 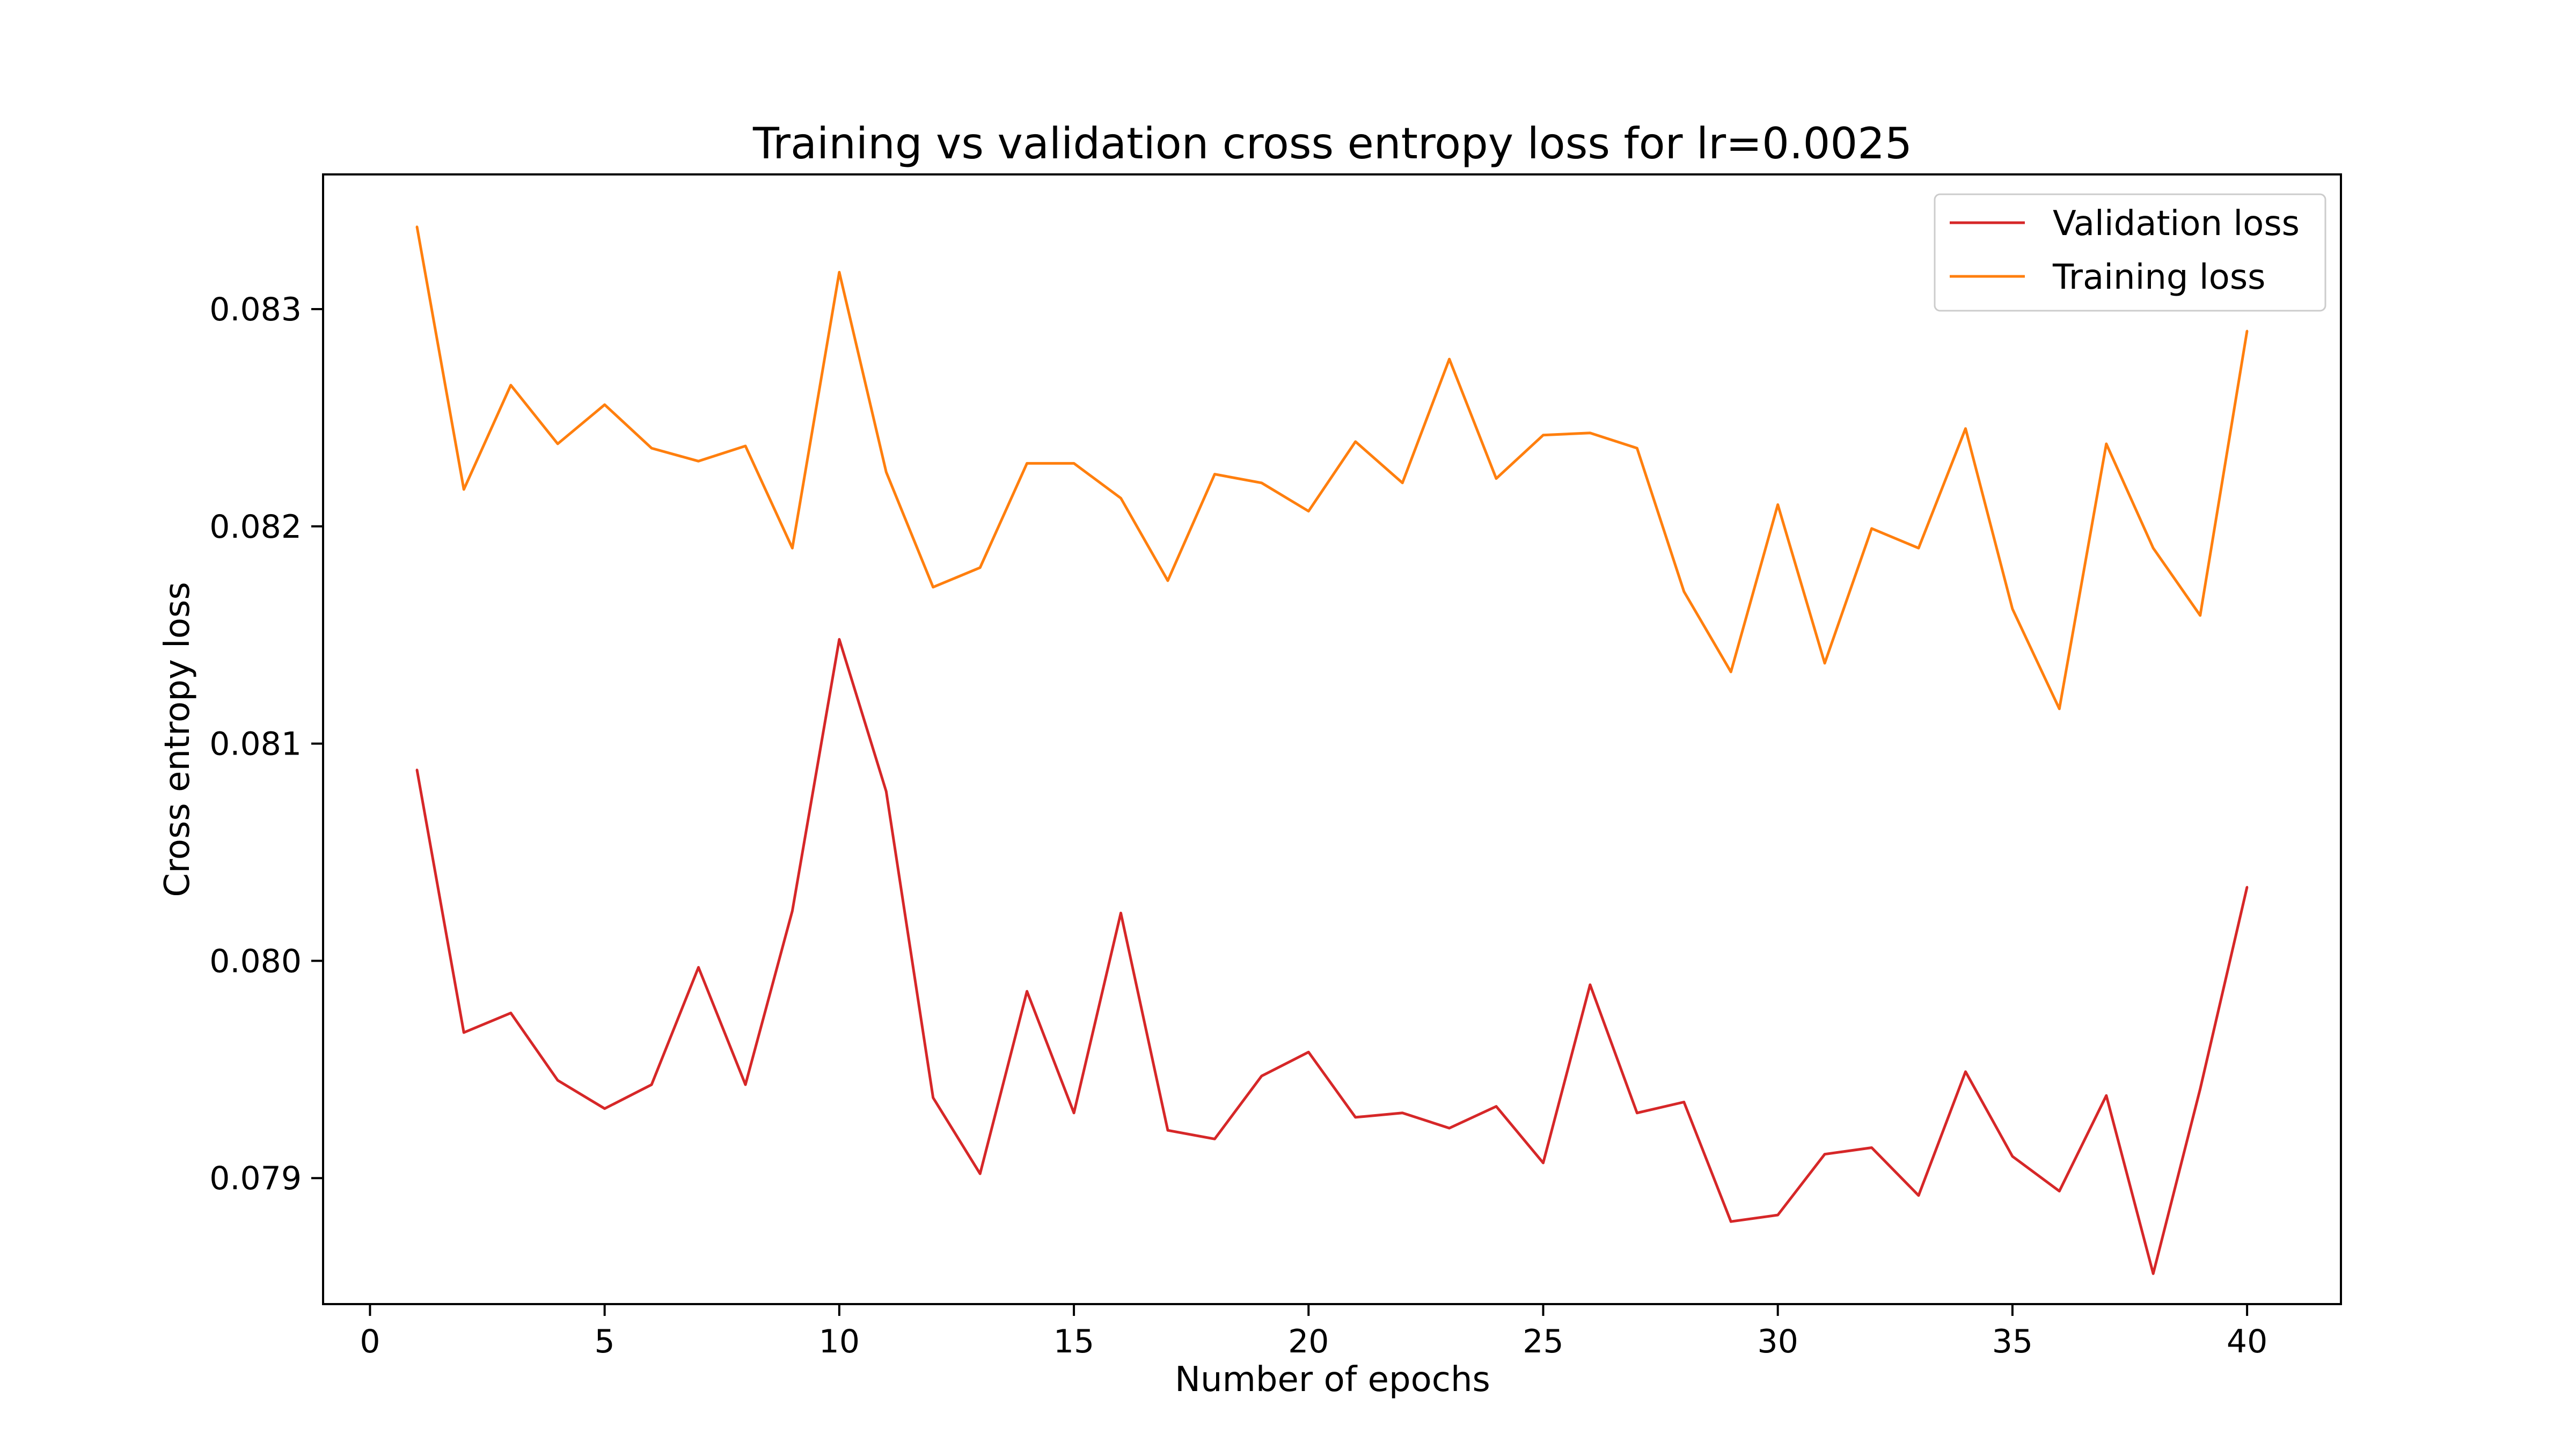 I want to click on legend-label-validation: Validation loss, so click(x=2176, y=224).